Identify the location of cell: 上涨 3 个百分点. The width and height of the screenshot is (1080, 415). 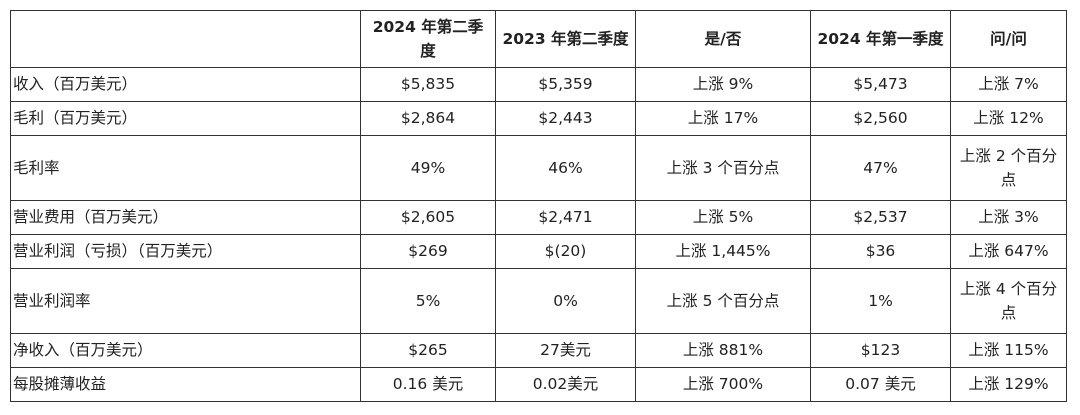
(723, 168).